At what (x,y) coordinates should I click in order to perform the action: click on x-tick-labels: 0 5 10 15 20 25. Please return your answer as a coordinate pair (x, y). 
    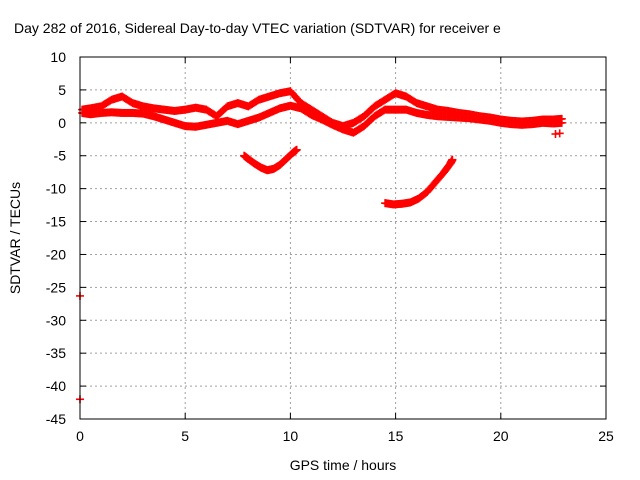
    Looking at the image, I should click on (345, 436).